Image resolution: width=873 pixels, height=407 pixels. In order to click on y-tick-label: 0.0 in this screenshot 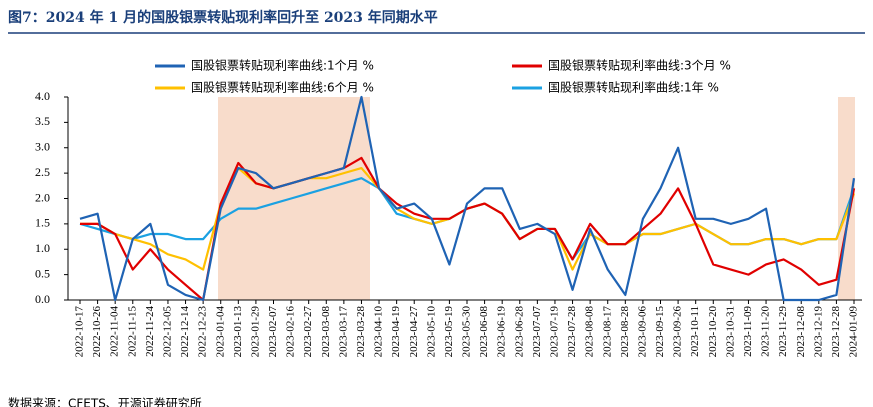, I will do `click(42, 299)`.